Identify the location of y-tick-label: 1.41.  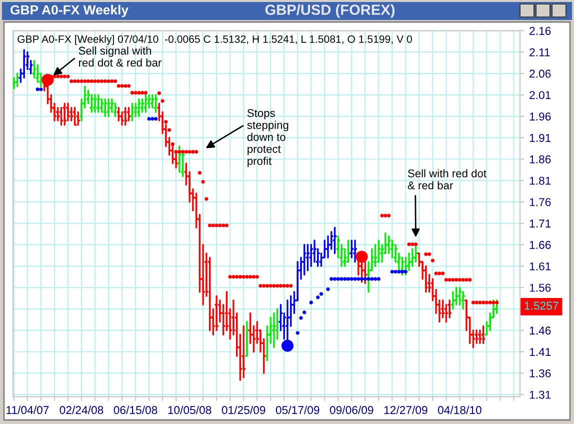
(540, 352).